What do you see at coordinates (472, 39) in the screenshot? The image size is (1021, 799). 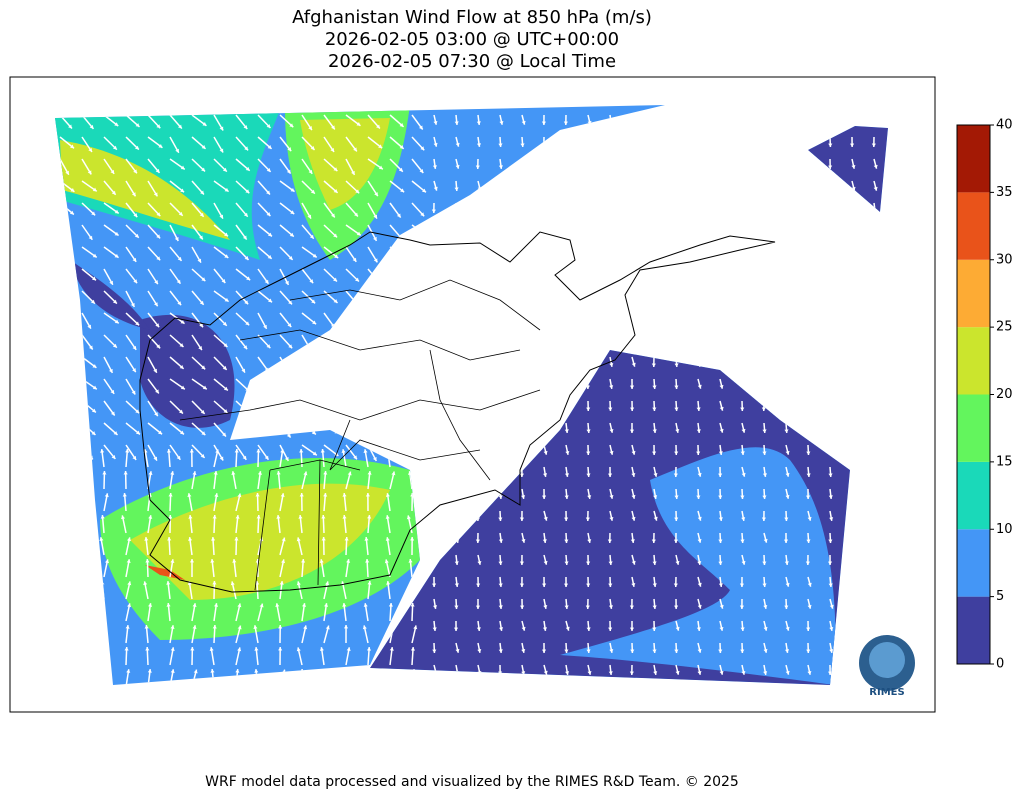 I see `title-line: 2026-02-05 03:00 @ UTC+00:00` at bounding box center [472, 39].